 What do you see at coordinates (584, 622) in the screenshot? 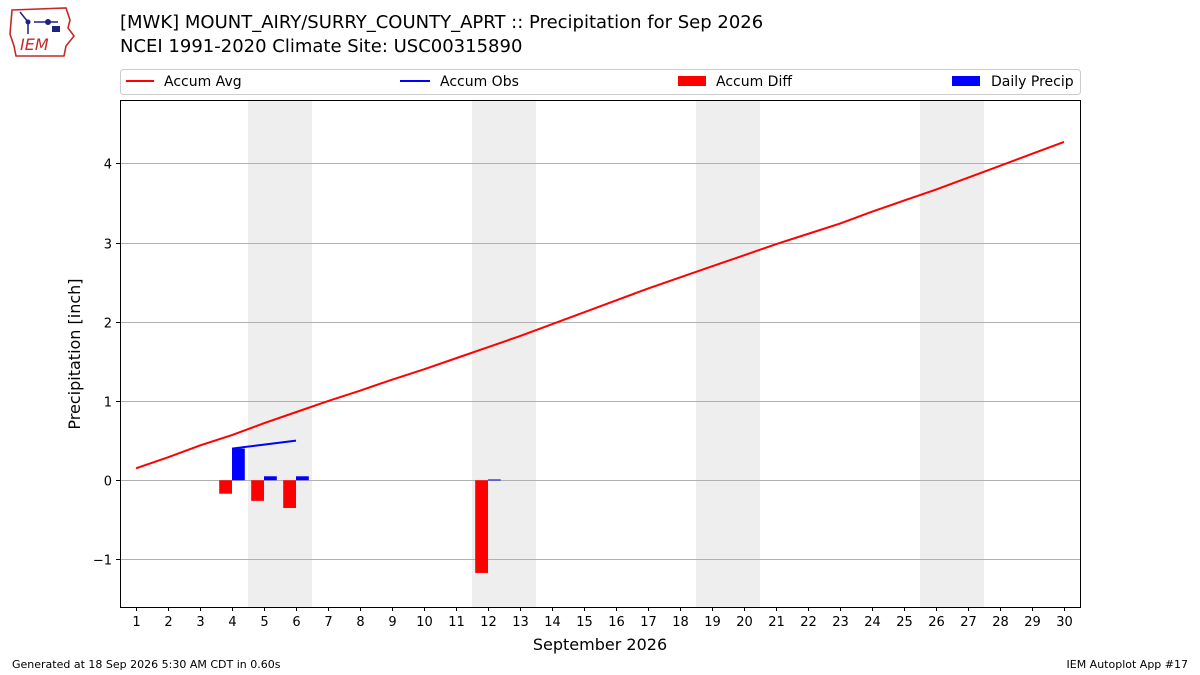
I see `x-tick-label: 15` at bounding box center [584, 622].